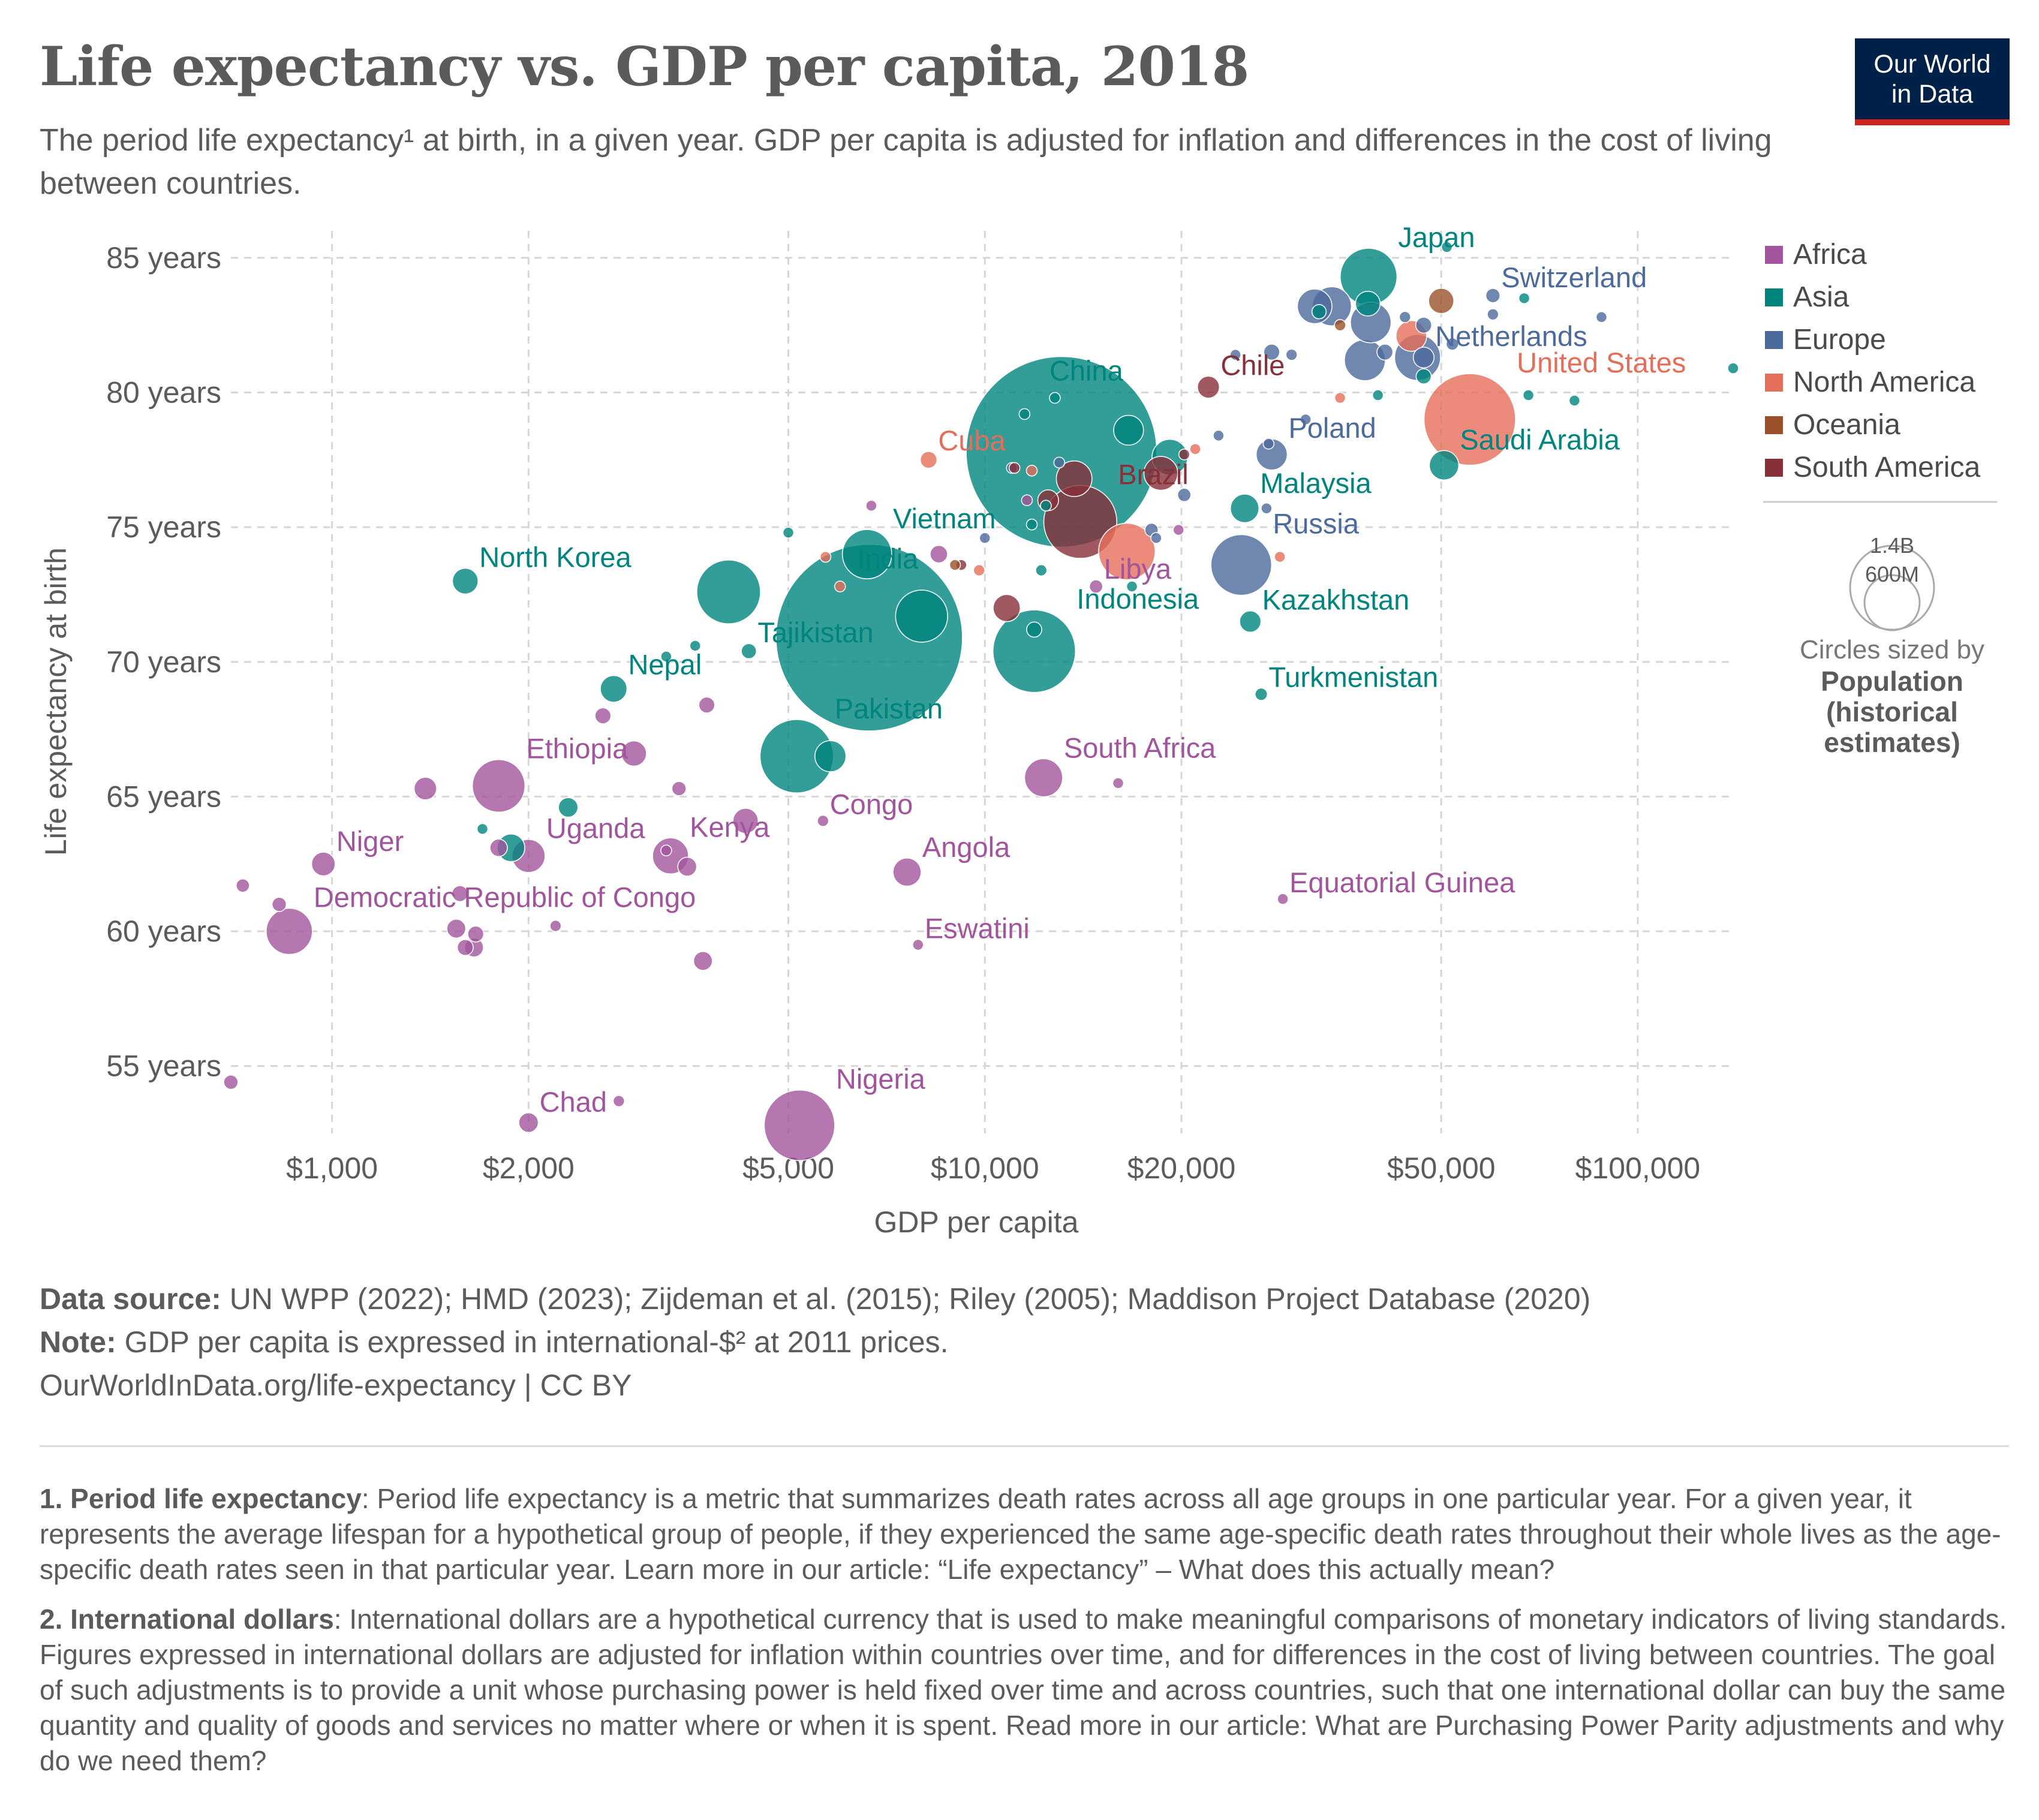 This screenshot has width=2039, height=1820. Describe the element at coordinates (1932, 81) in the screenshot. I see `owid-logo: Our World in Data` at that location.